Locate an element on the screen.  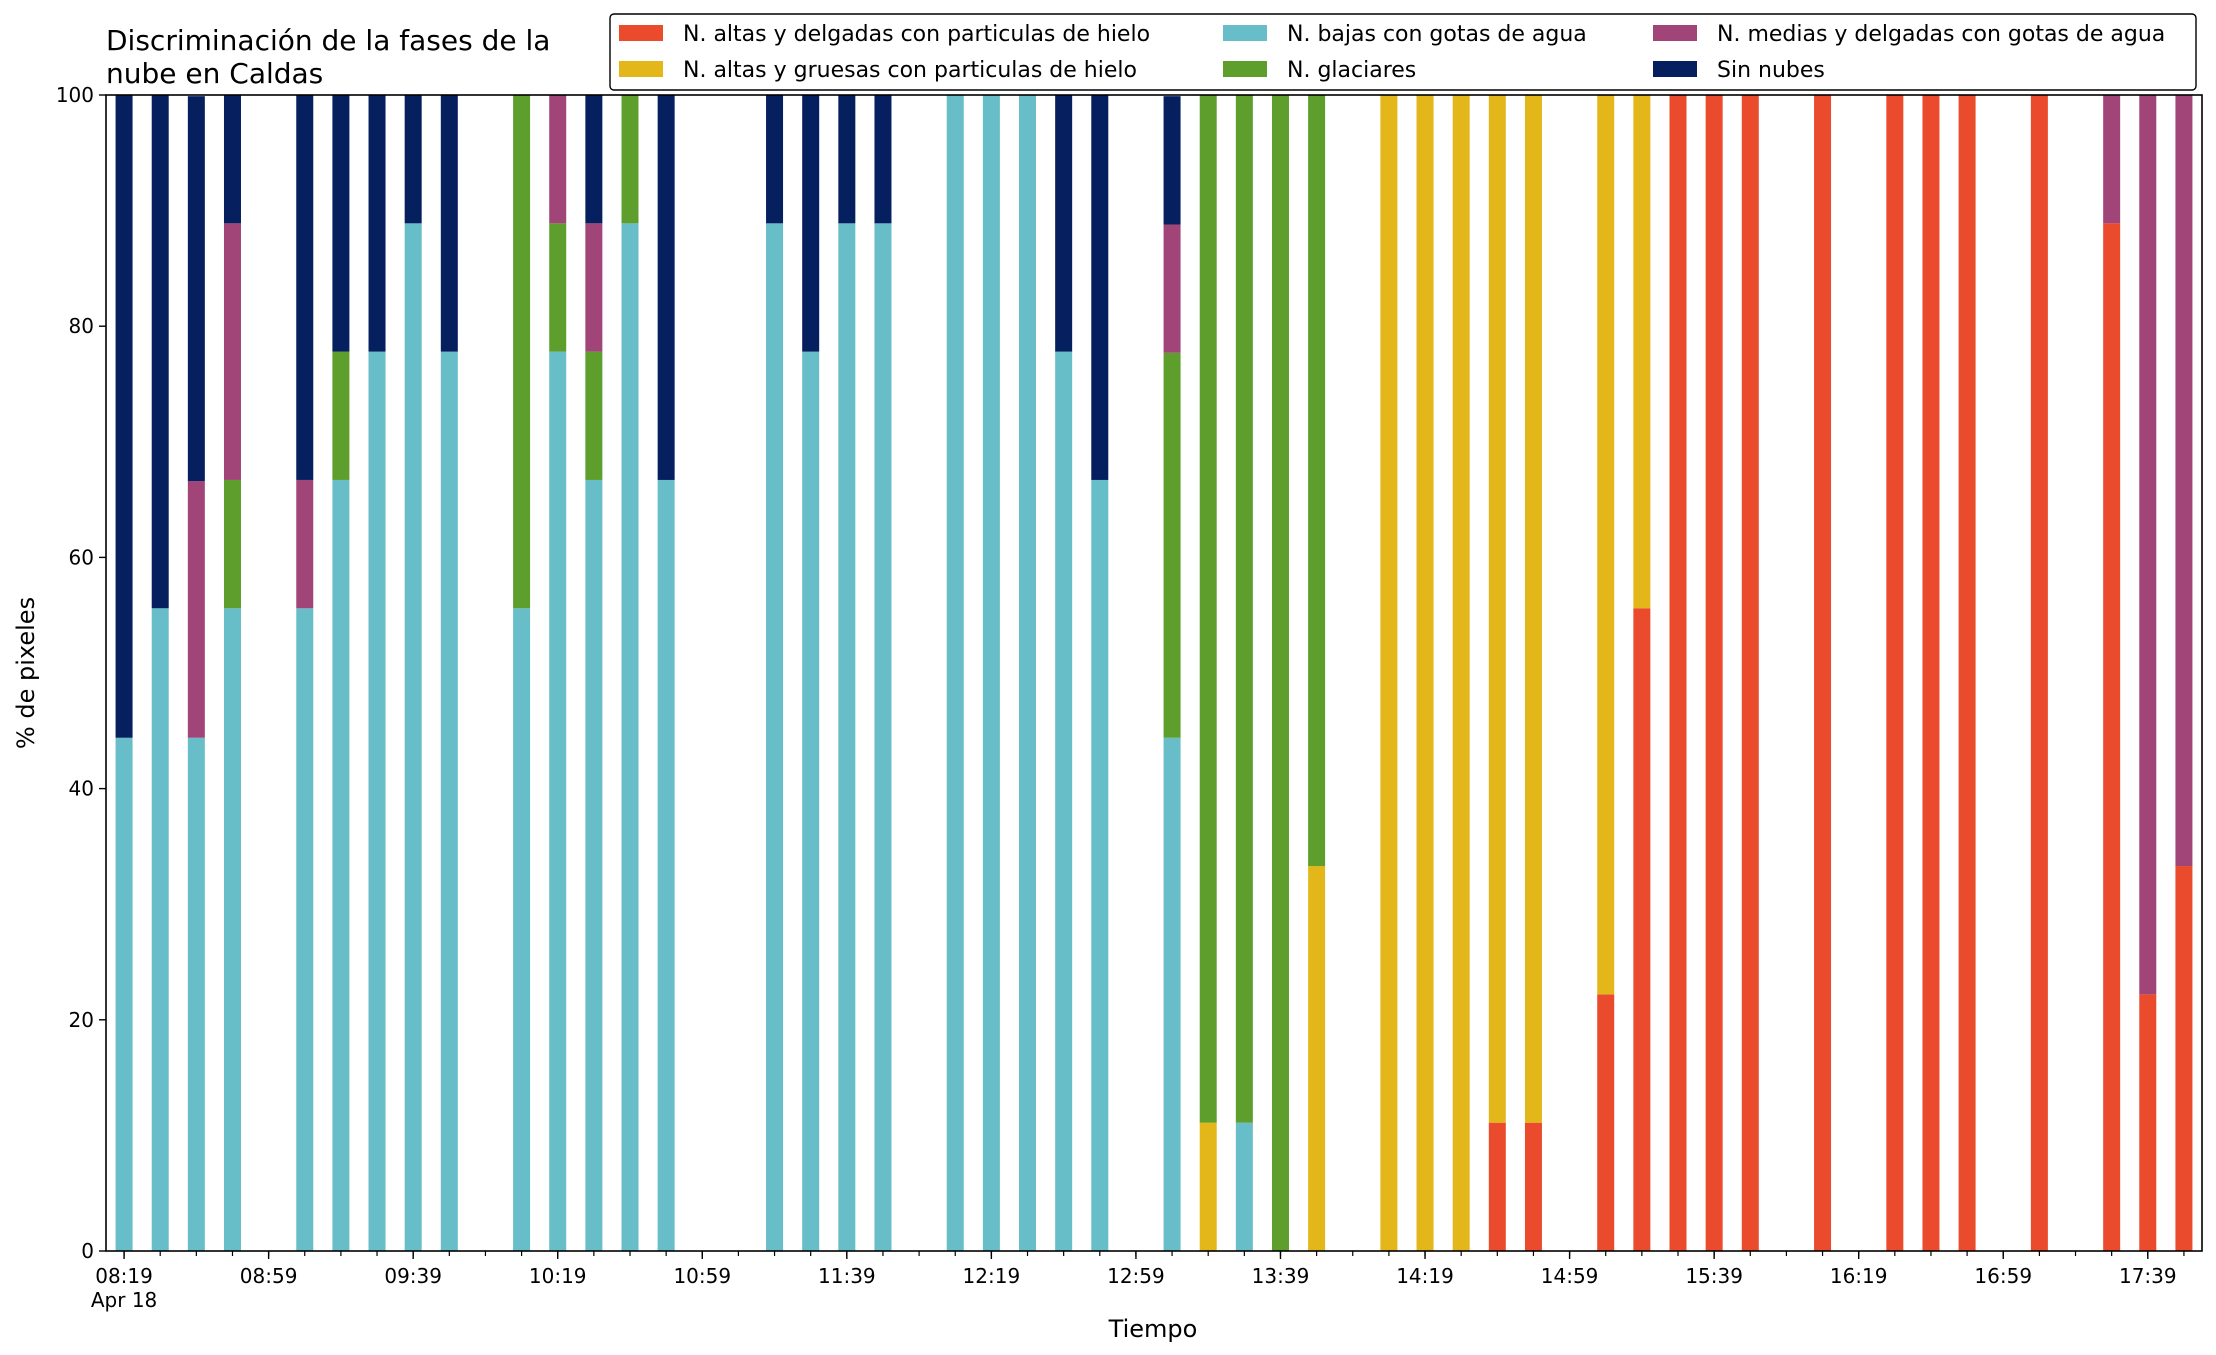
x-tick-sublabel: Apr 18 is located at coordinates (124, 1300).